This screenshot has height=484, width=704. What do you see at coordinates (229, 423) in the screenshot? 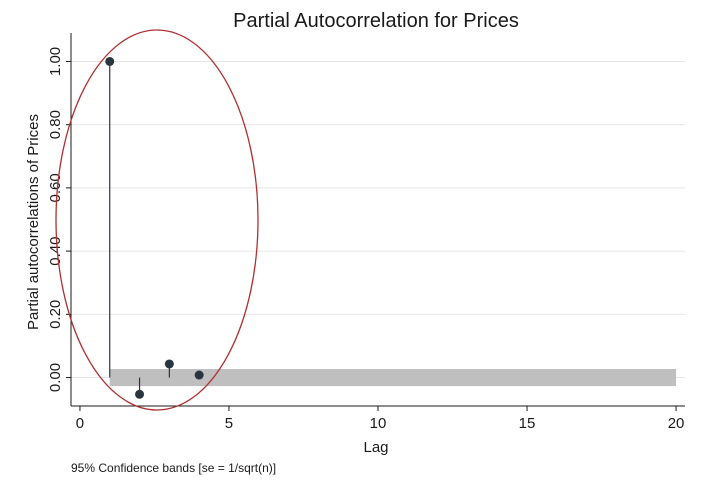
I see `x-tick-label: 5` at bounding box center [229, 423].